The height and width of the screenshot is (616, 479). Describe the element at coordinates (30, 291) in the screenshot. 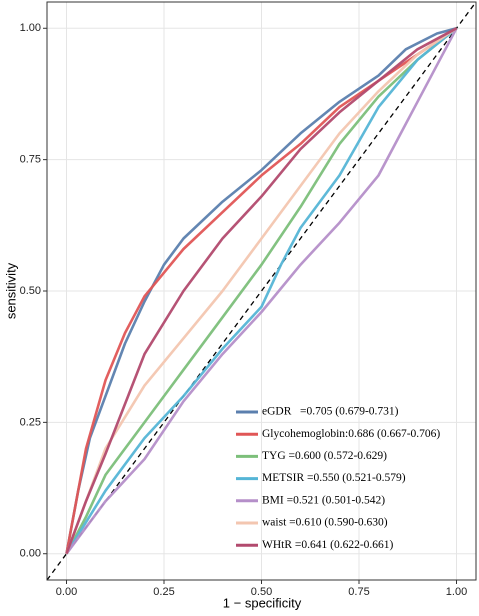

I see `y-tick-label: 0.50` at that location.